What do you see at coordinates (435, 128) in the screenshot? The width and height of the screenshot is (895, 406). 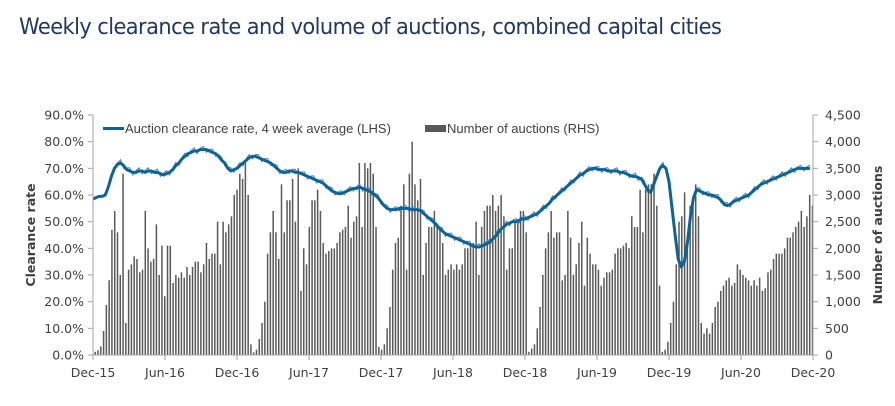 I see `legend-bar-swatch` at bounding box center [435, 128].